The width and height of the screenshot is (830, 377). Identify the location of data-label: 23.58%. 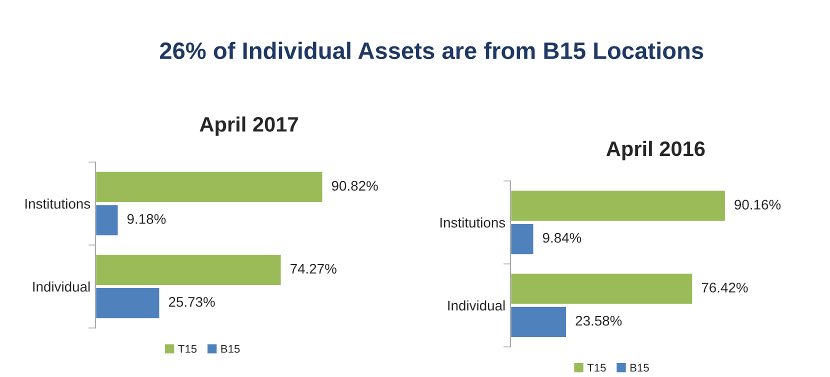
(599, 321).